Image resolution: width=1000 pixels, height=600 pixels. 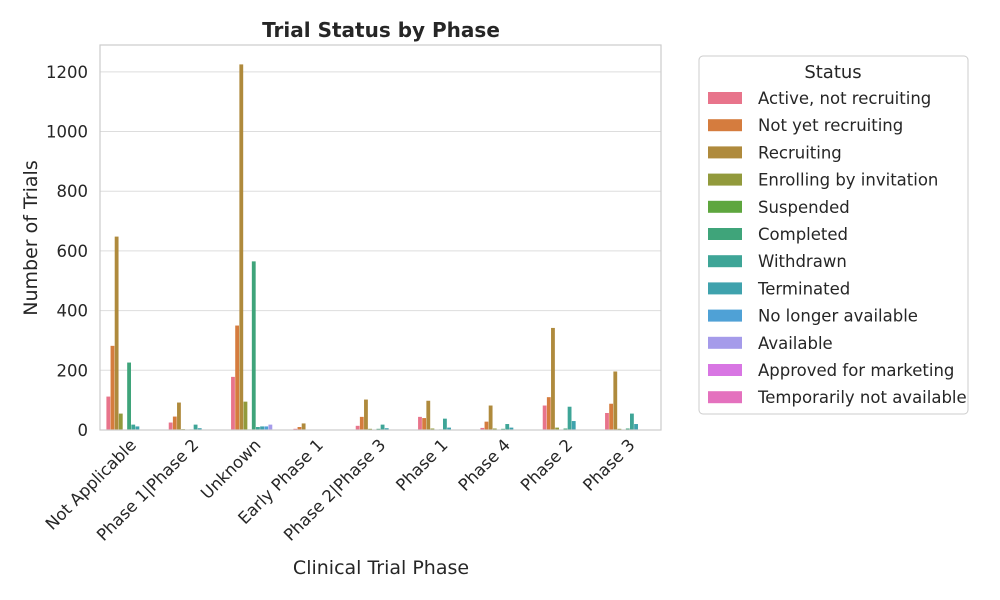 I want to click on y-tick-label: 600, so click(x=73, y=251).